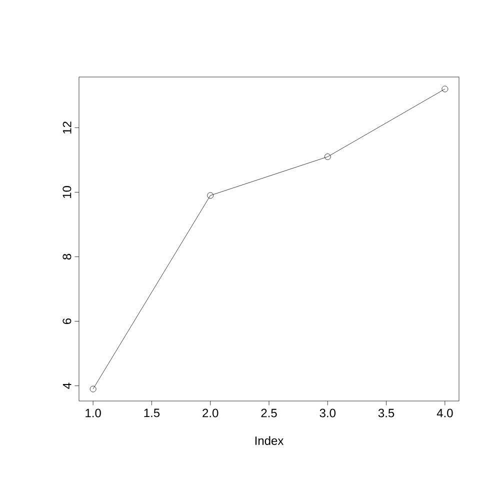  Describe the element at coordinates (67, 321) in the screenshot. I see `y-tick-label: 6` at that location.